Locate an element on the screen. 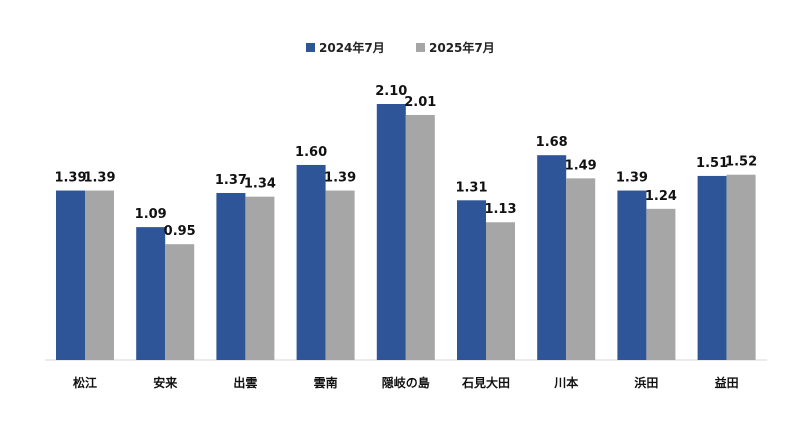 This screenshot has width=800, height=443. value-label-2024-3: 1.60 is located at coordinates (311, 152).